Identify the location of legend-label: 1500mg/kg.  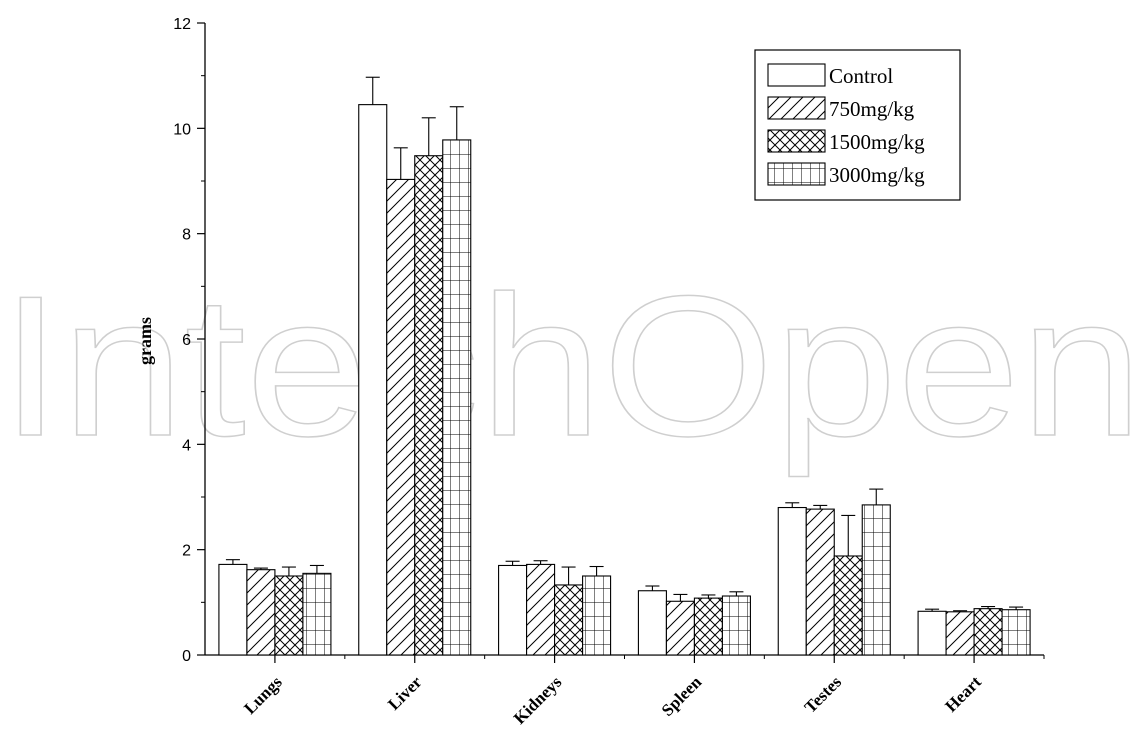
(877, 142).